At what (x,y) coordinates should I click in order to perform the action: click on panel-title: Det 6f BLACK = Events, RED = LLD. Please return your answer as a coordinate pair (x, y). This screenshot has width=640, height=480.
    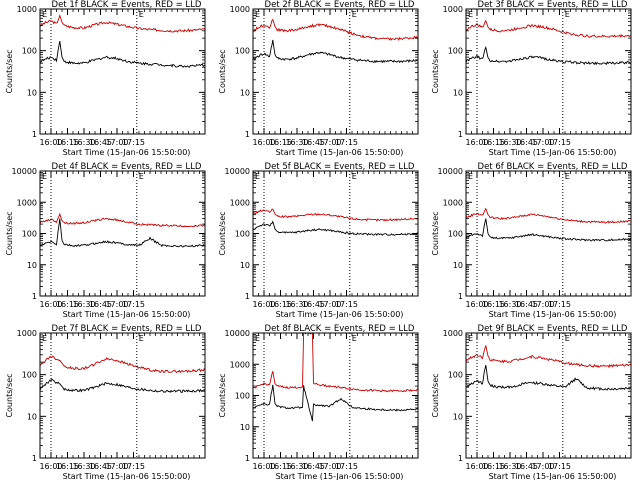
    Looking at the image, I should click on (553, 167).